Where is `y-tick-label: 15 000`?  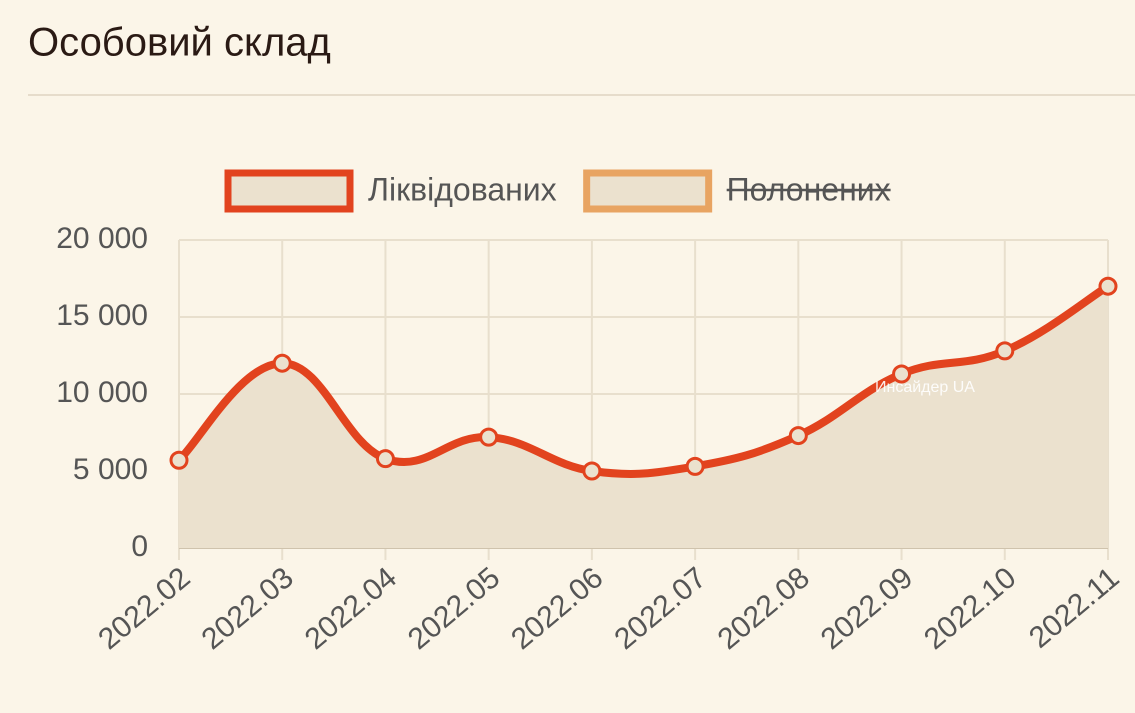
y-tick-label: 15 000 is located at coordinates (102, 315).